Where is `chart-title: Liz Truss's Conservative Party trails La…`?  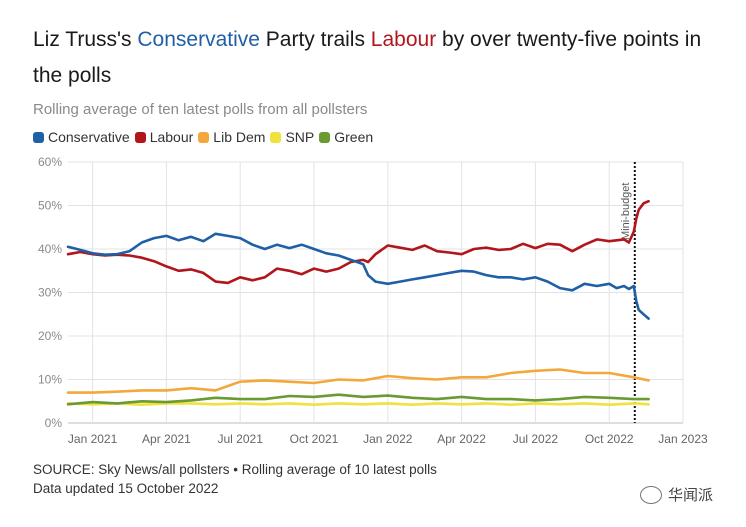
chart-title: Liz Truss's Conservative Party trails La… is located at coordinates (373, 58).